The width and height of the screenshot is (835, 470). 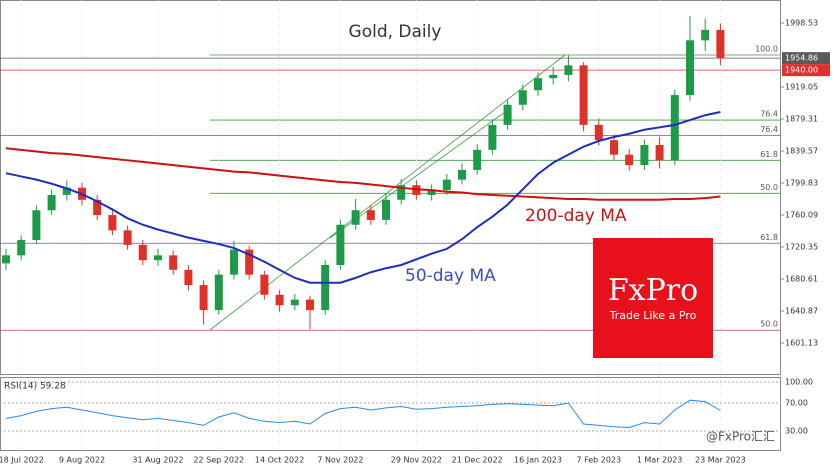 What do you see at coordinates (218, 460) in the screenshot?
I see `x-tick-label: 22 Sep 2022` at bounding box center [218, 460].